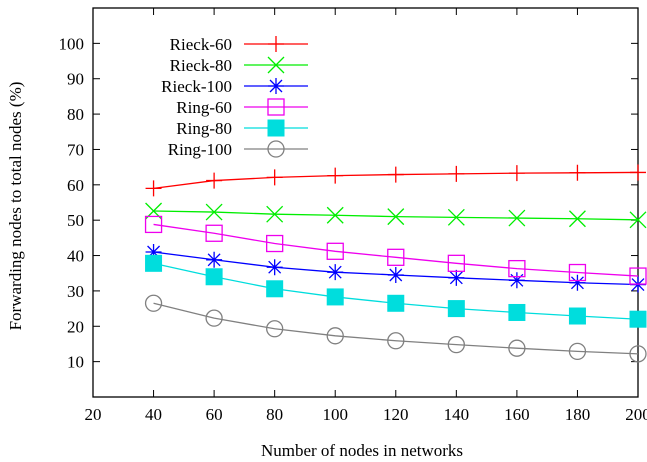  What do you see at coordinates (204, 128) in the screenshot?
I see `legend-label-ring-80: Ring-80` at bounding box center [204, 128].